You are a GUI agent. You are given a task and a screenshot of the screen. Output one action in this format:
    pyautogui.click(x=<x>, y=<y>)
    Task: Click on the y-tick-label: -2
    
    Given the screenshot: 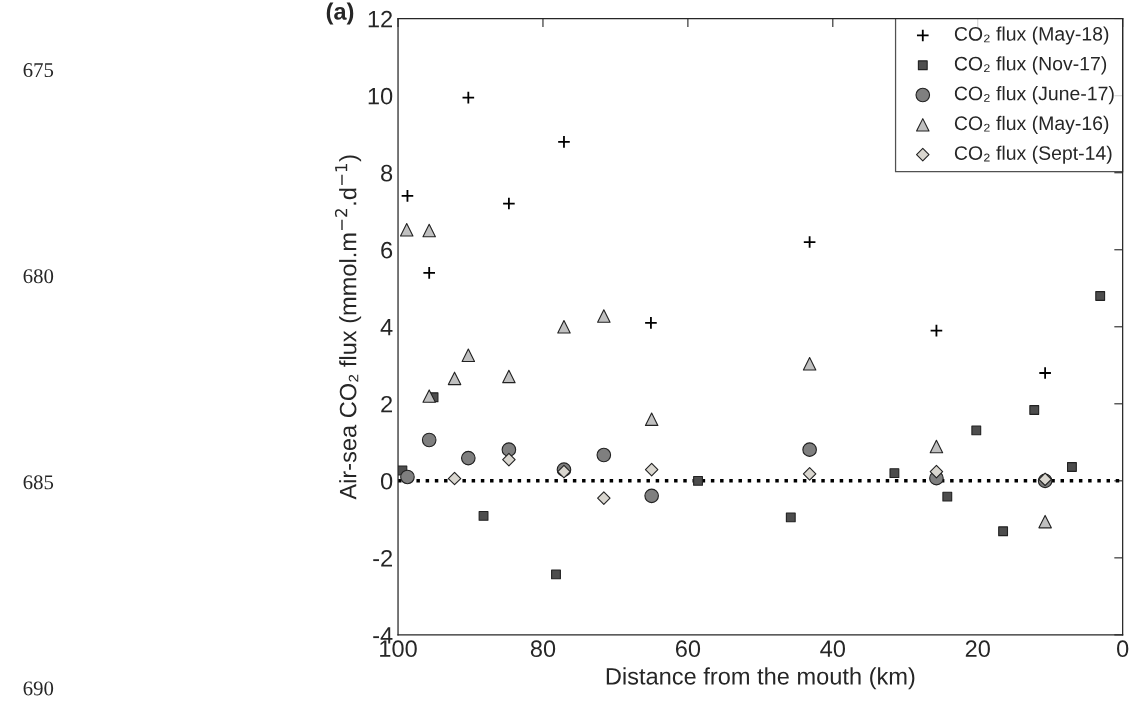 What is the action you would take?
    pyautogui.click(x=382, y=558)
    